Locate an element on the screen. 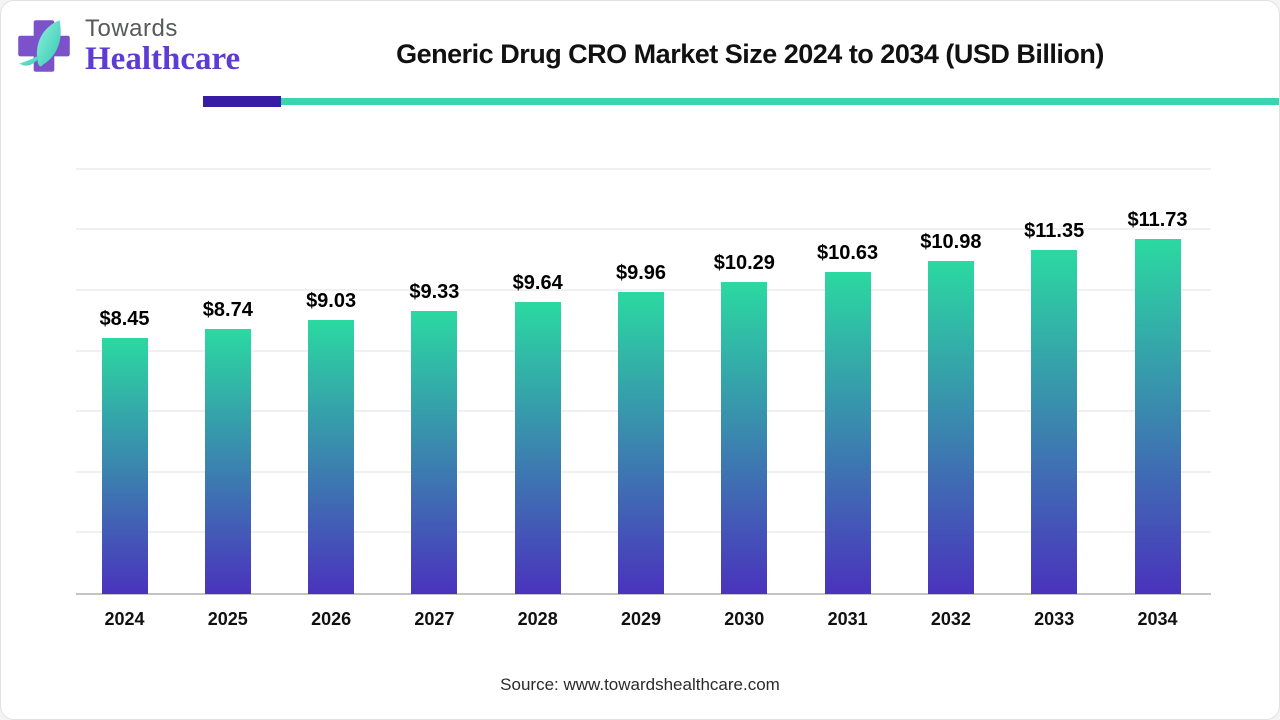 This screenshot has height=720, width=1280. bar-group: $8.74 2025 is located at coordinates (228, 464).